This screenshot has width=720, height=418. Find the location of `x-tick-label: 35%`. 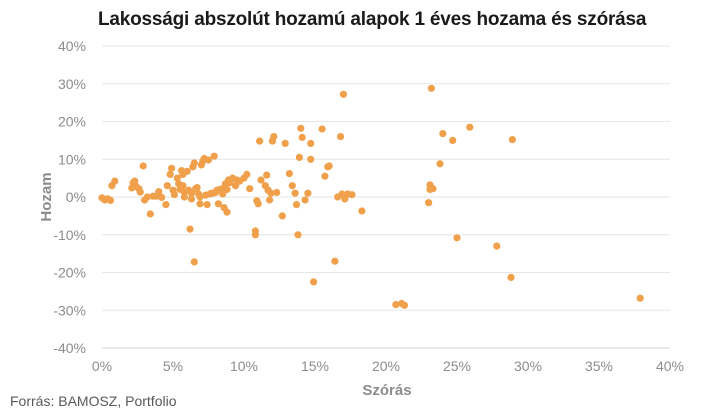

x-tick-label: 35% is located at coordinates (599, 366).